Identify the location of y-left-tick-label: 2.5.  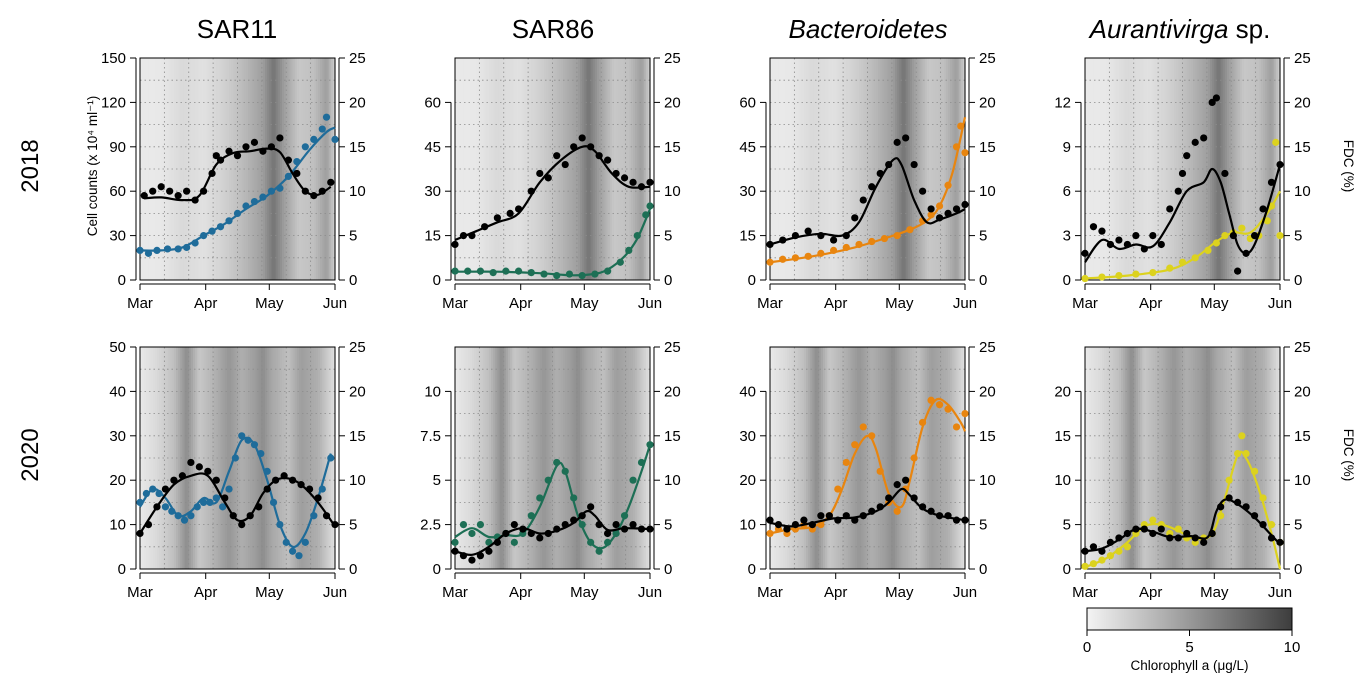
(430, 525).